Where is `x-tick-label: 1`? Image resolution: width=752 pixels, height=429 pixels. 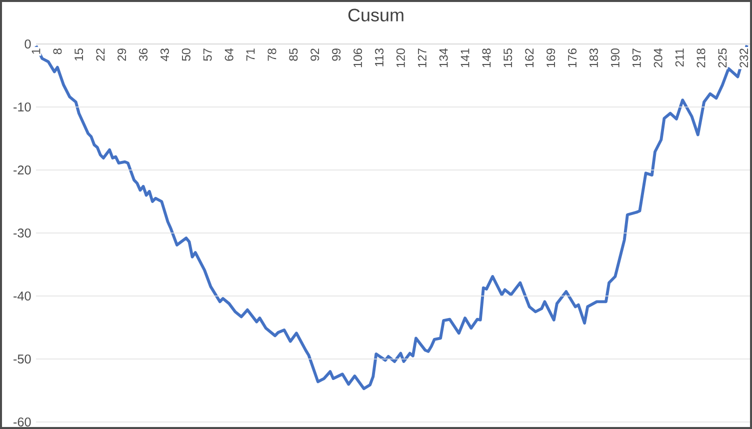
x-tick-label: 1 is located at coordinates (36, 51).